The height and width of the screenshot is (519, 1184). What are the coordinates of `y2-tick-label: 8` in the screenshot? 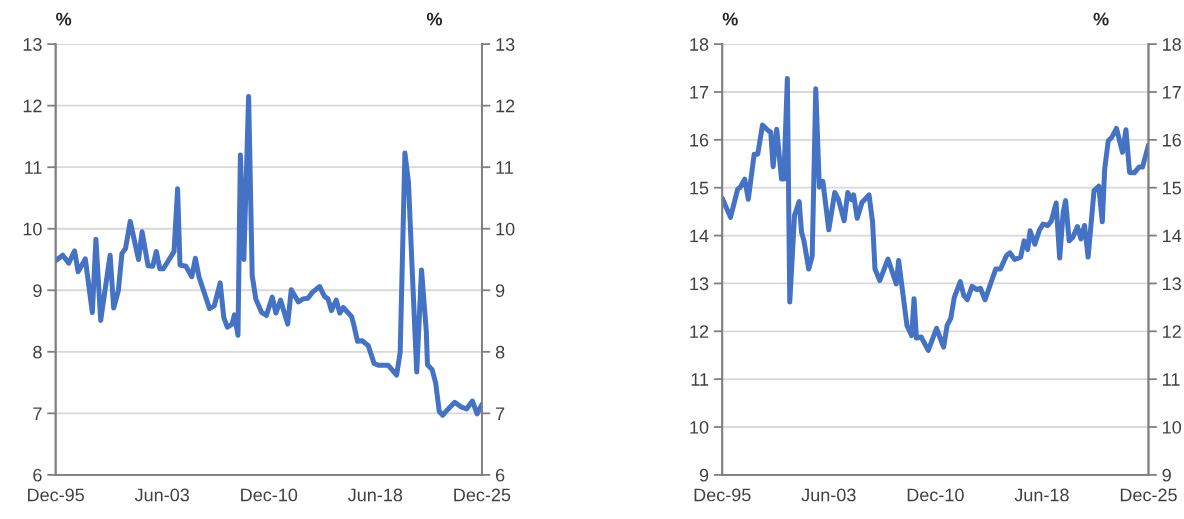 It's located at (500, 352).